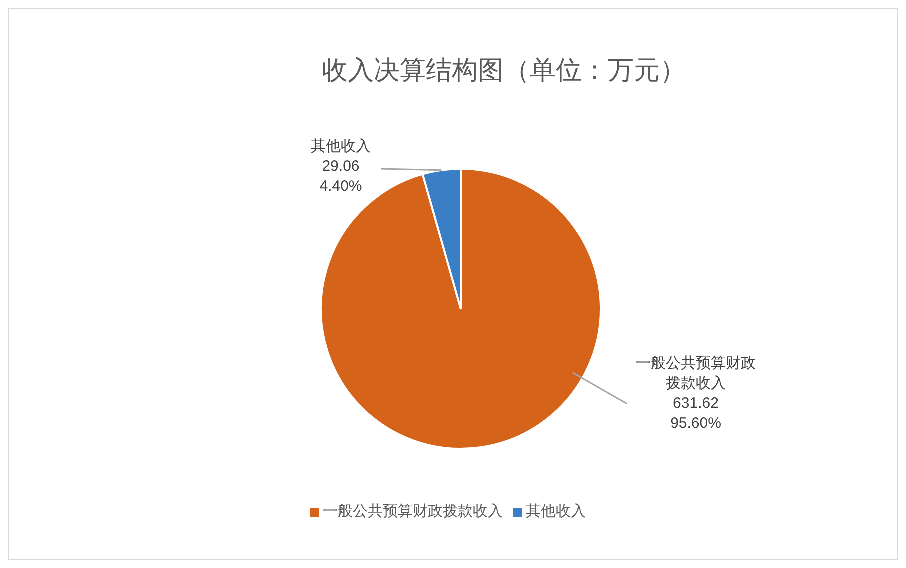 The image size is (906, 568). I want to click on legend-label: 一般公共预算财政拨款收入, so click(413, 511).